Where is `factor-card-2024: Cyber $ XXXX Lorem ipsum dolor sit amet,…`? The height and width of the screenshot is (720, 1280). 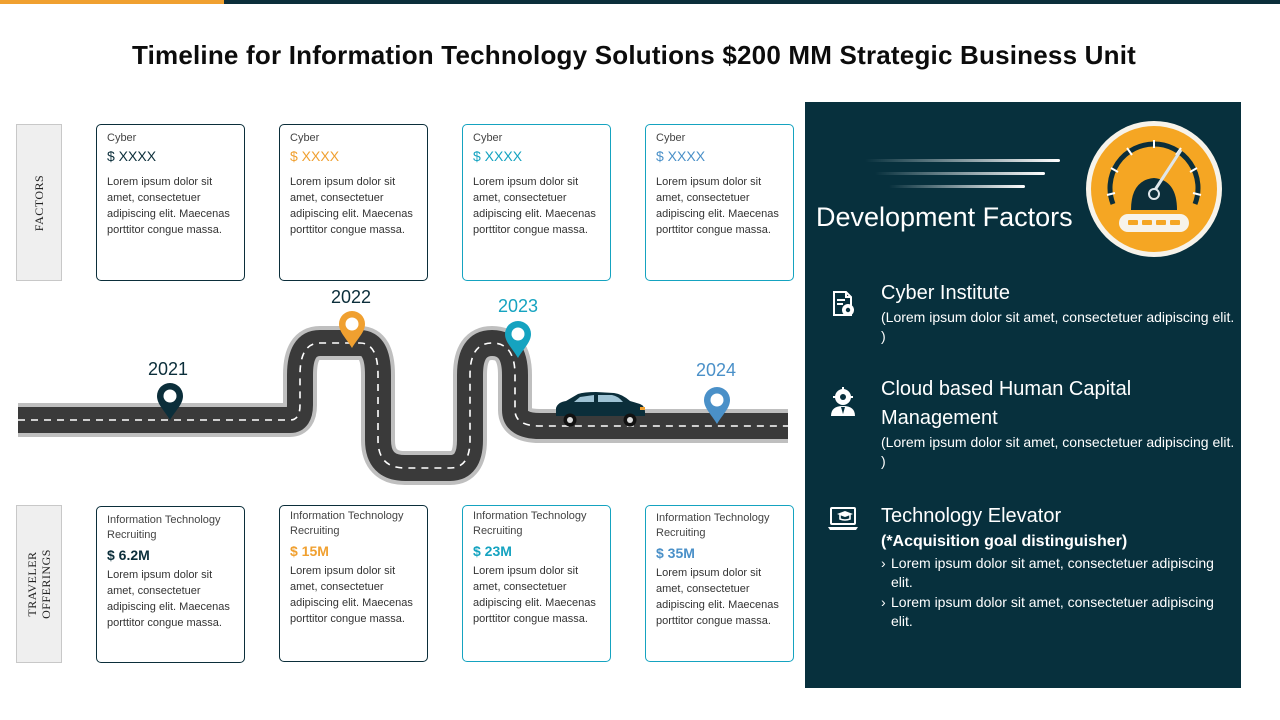
factor-card-2024: Cyber $ XXXX Lorem ipsum dolor sit amet,… is located at coordinates (719, 202).